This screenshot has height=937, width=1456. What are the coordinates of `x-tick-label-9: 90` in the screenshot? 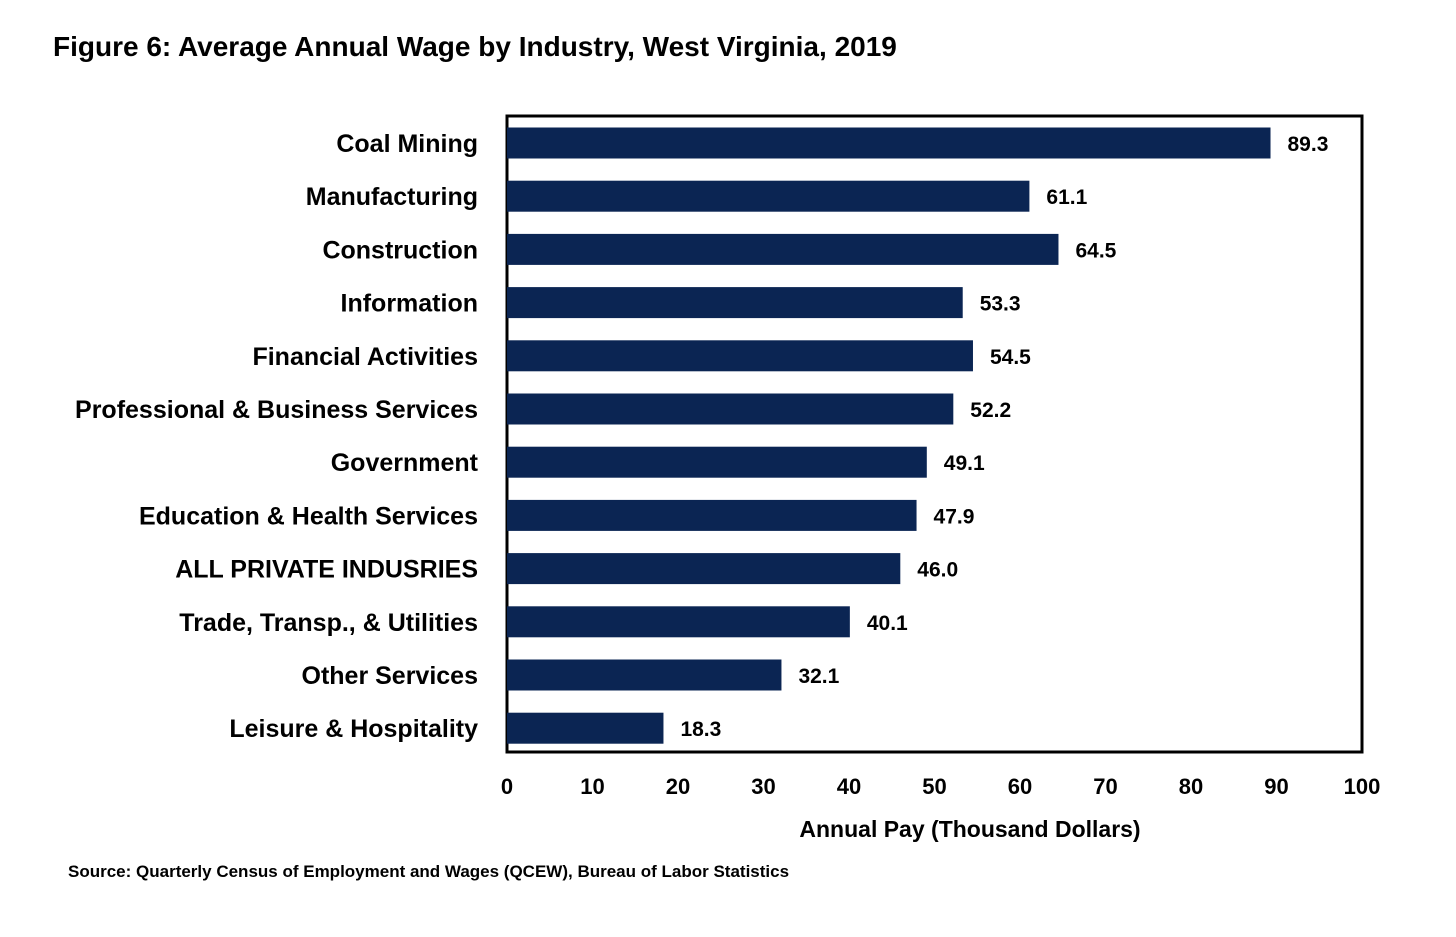 It's located at (1276, 786).